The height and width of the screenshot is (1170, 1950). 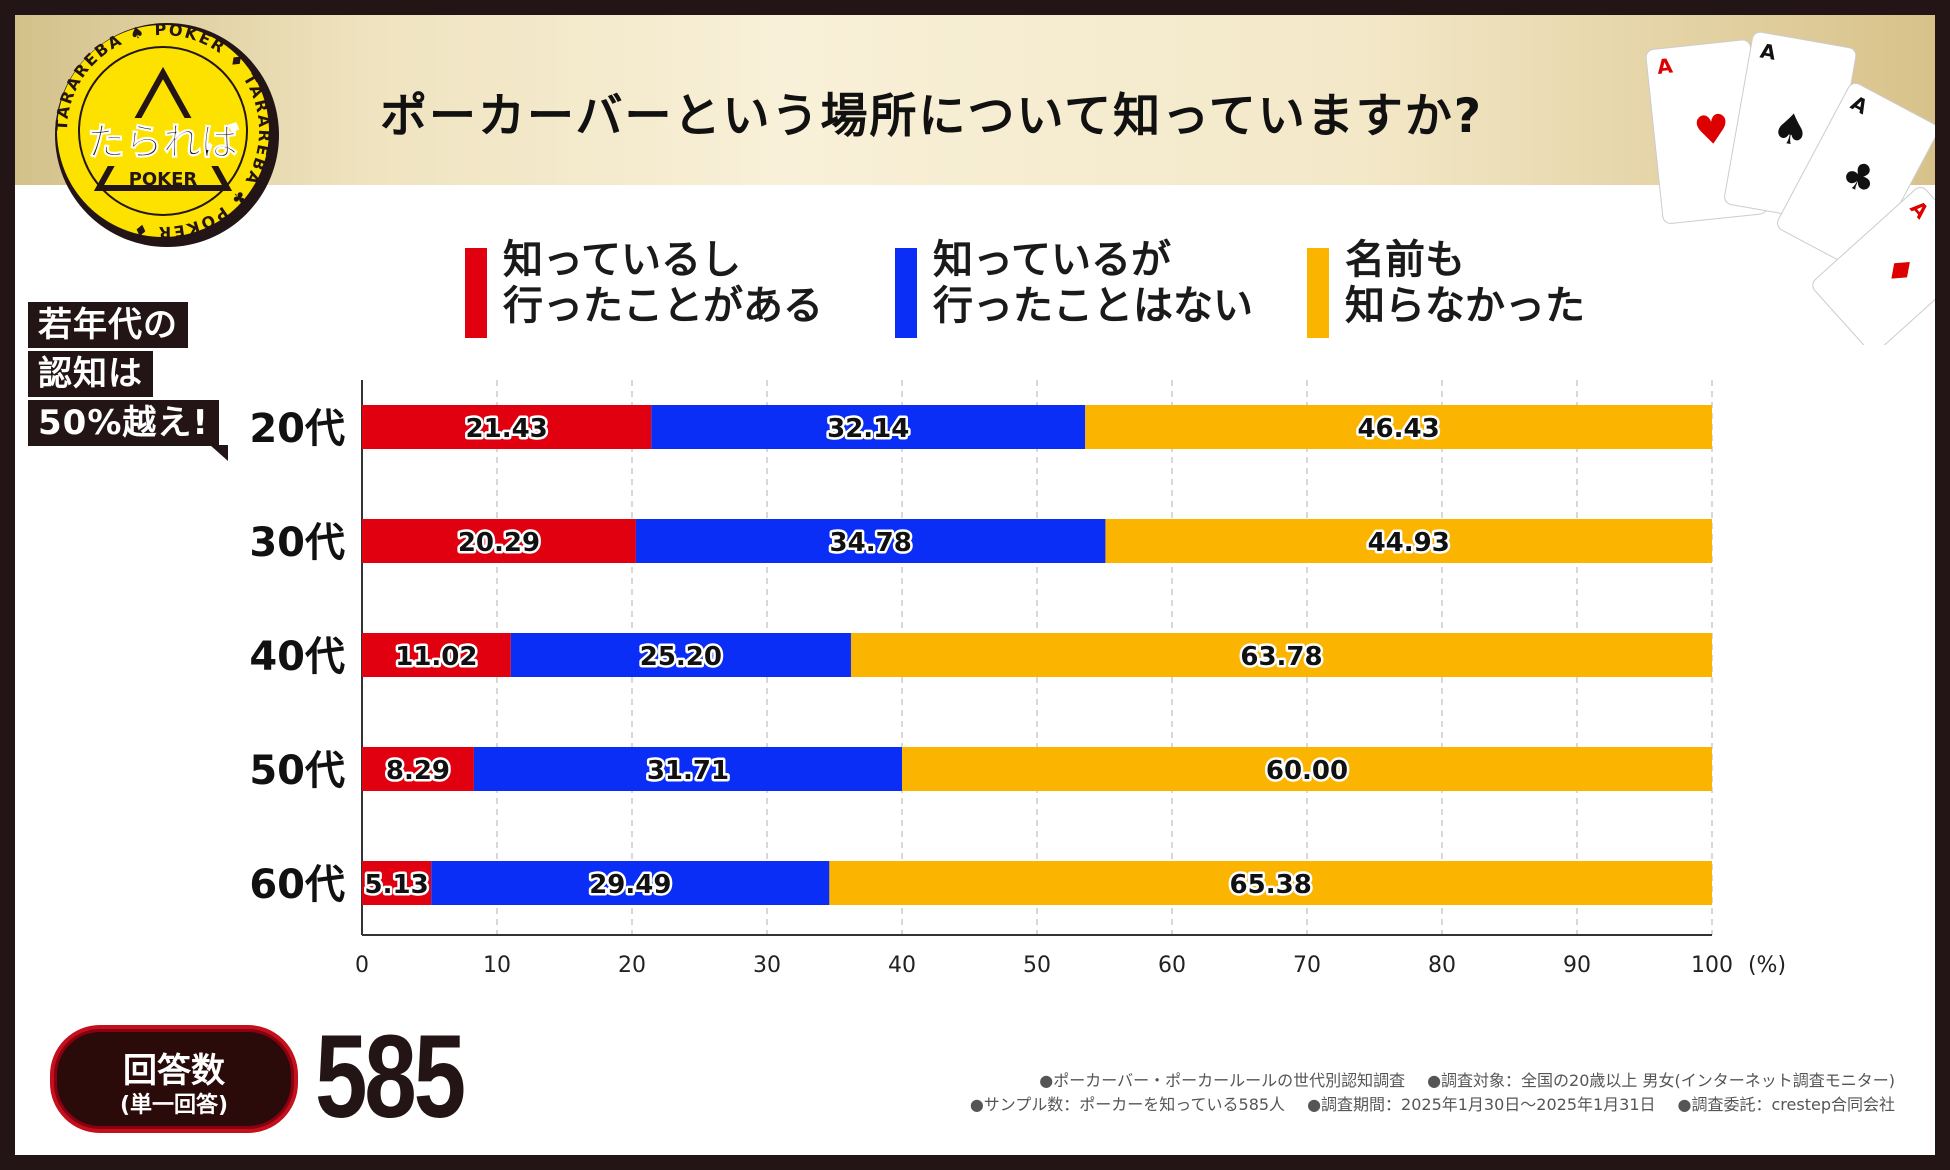 What do you see at coordinates (1442, 965) in the screenshot?
I see `x-tick-label: 80` at bounding box center [1442, 965].